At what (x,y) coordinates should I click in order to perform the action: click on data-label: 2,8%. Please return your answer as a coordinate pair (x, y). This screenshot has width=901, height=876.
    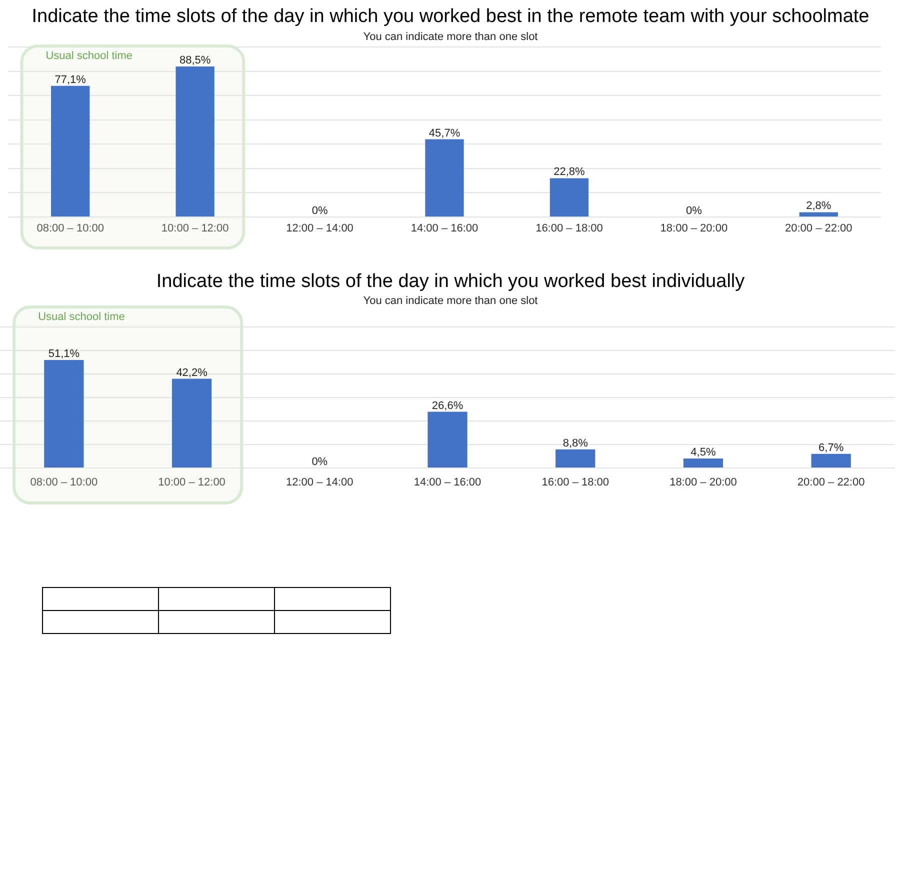
    Looking at the image, I should click on (819, 206).